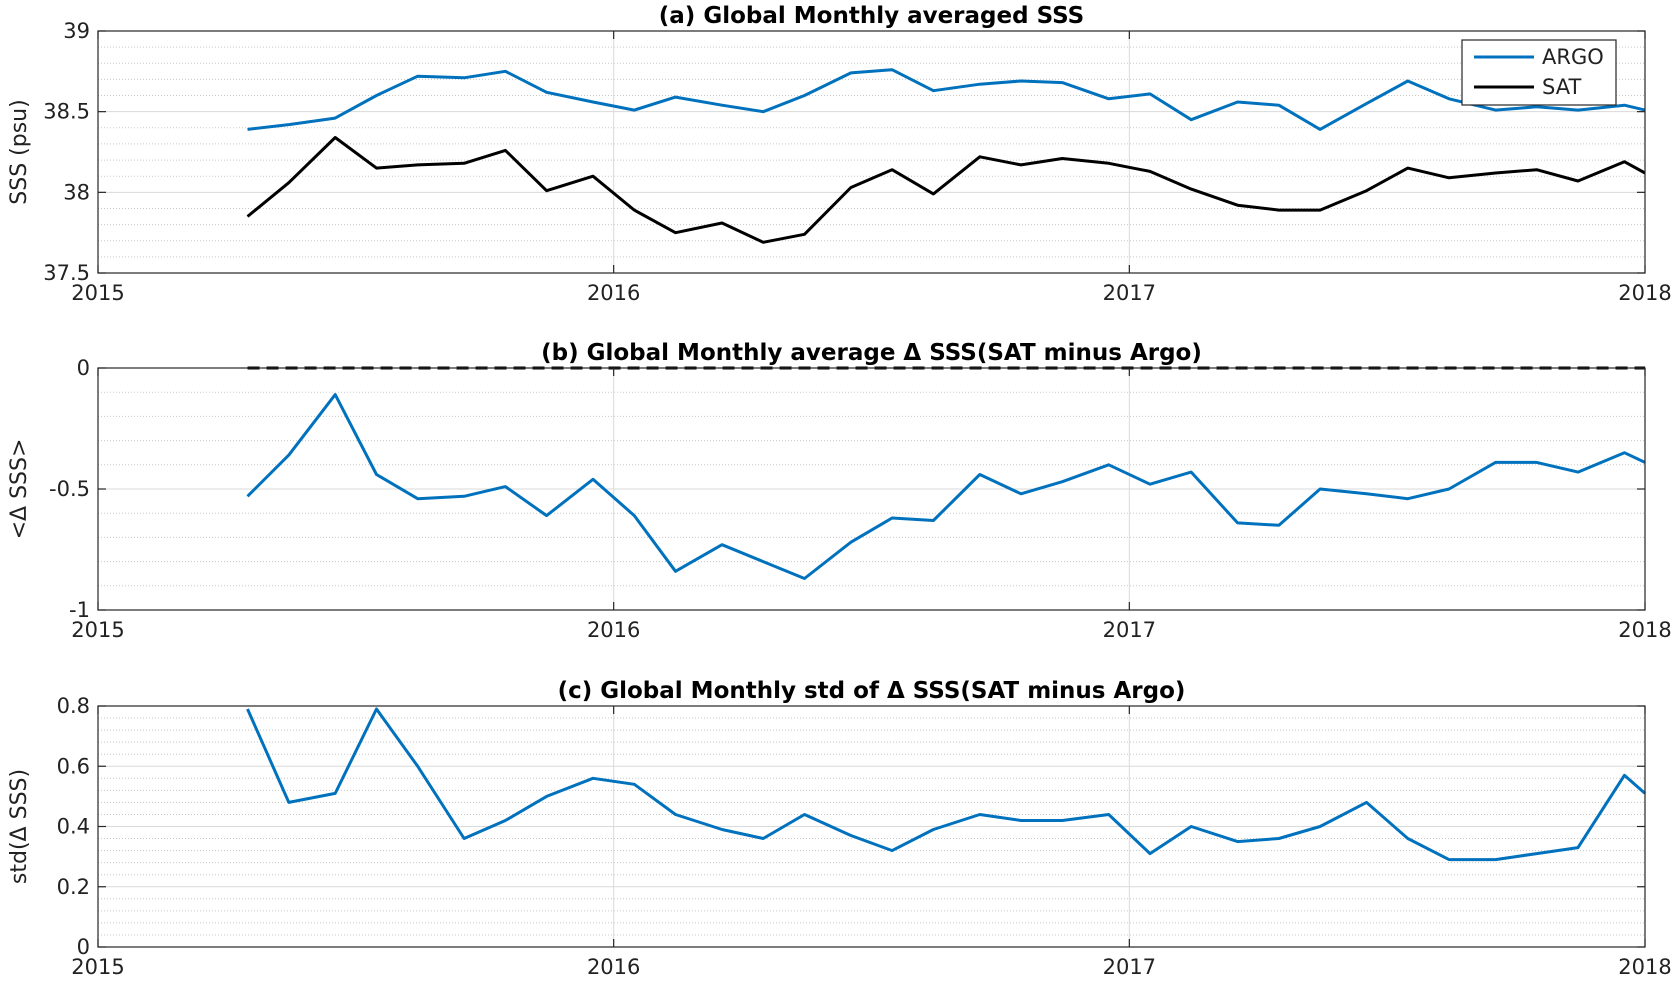  Describe the element at coordinates (1573, 57) in the screenshot. I see `legend-label: ARGO` at that location.